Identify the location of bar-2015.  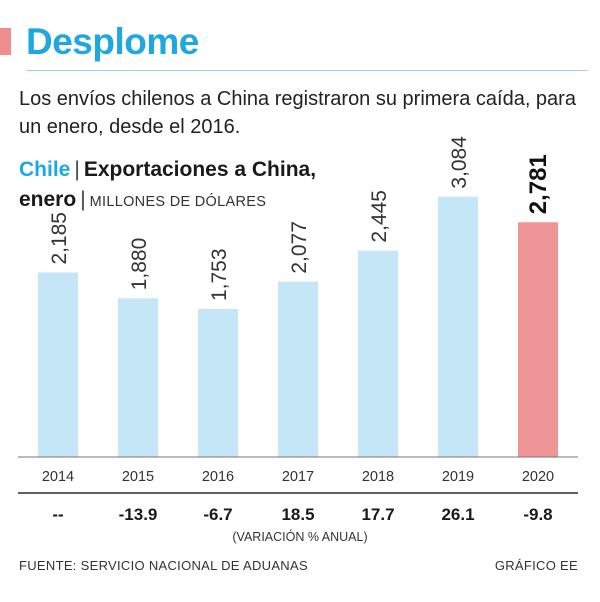
(138, 377).